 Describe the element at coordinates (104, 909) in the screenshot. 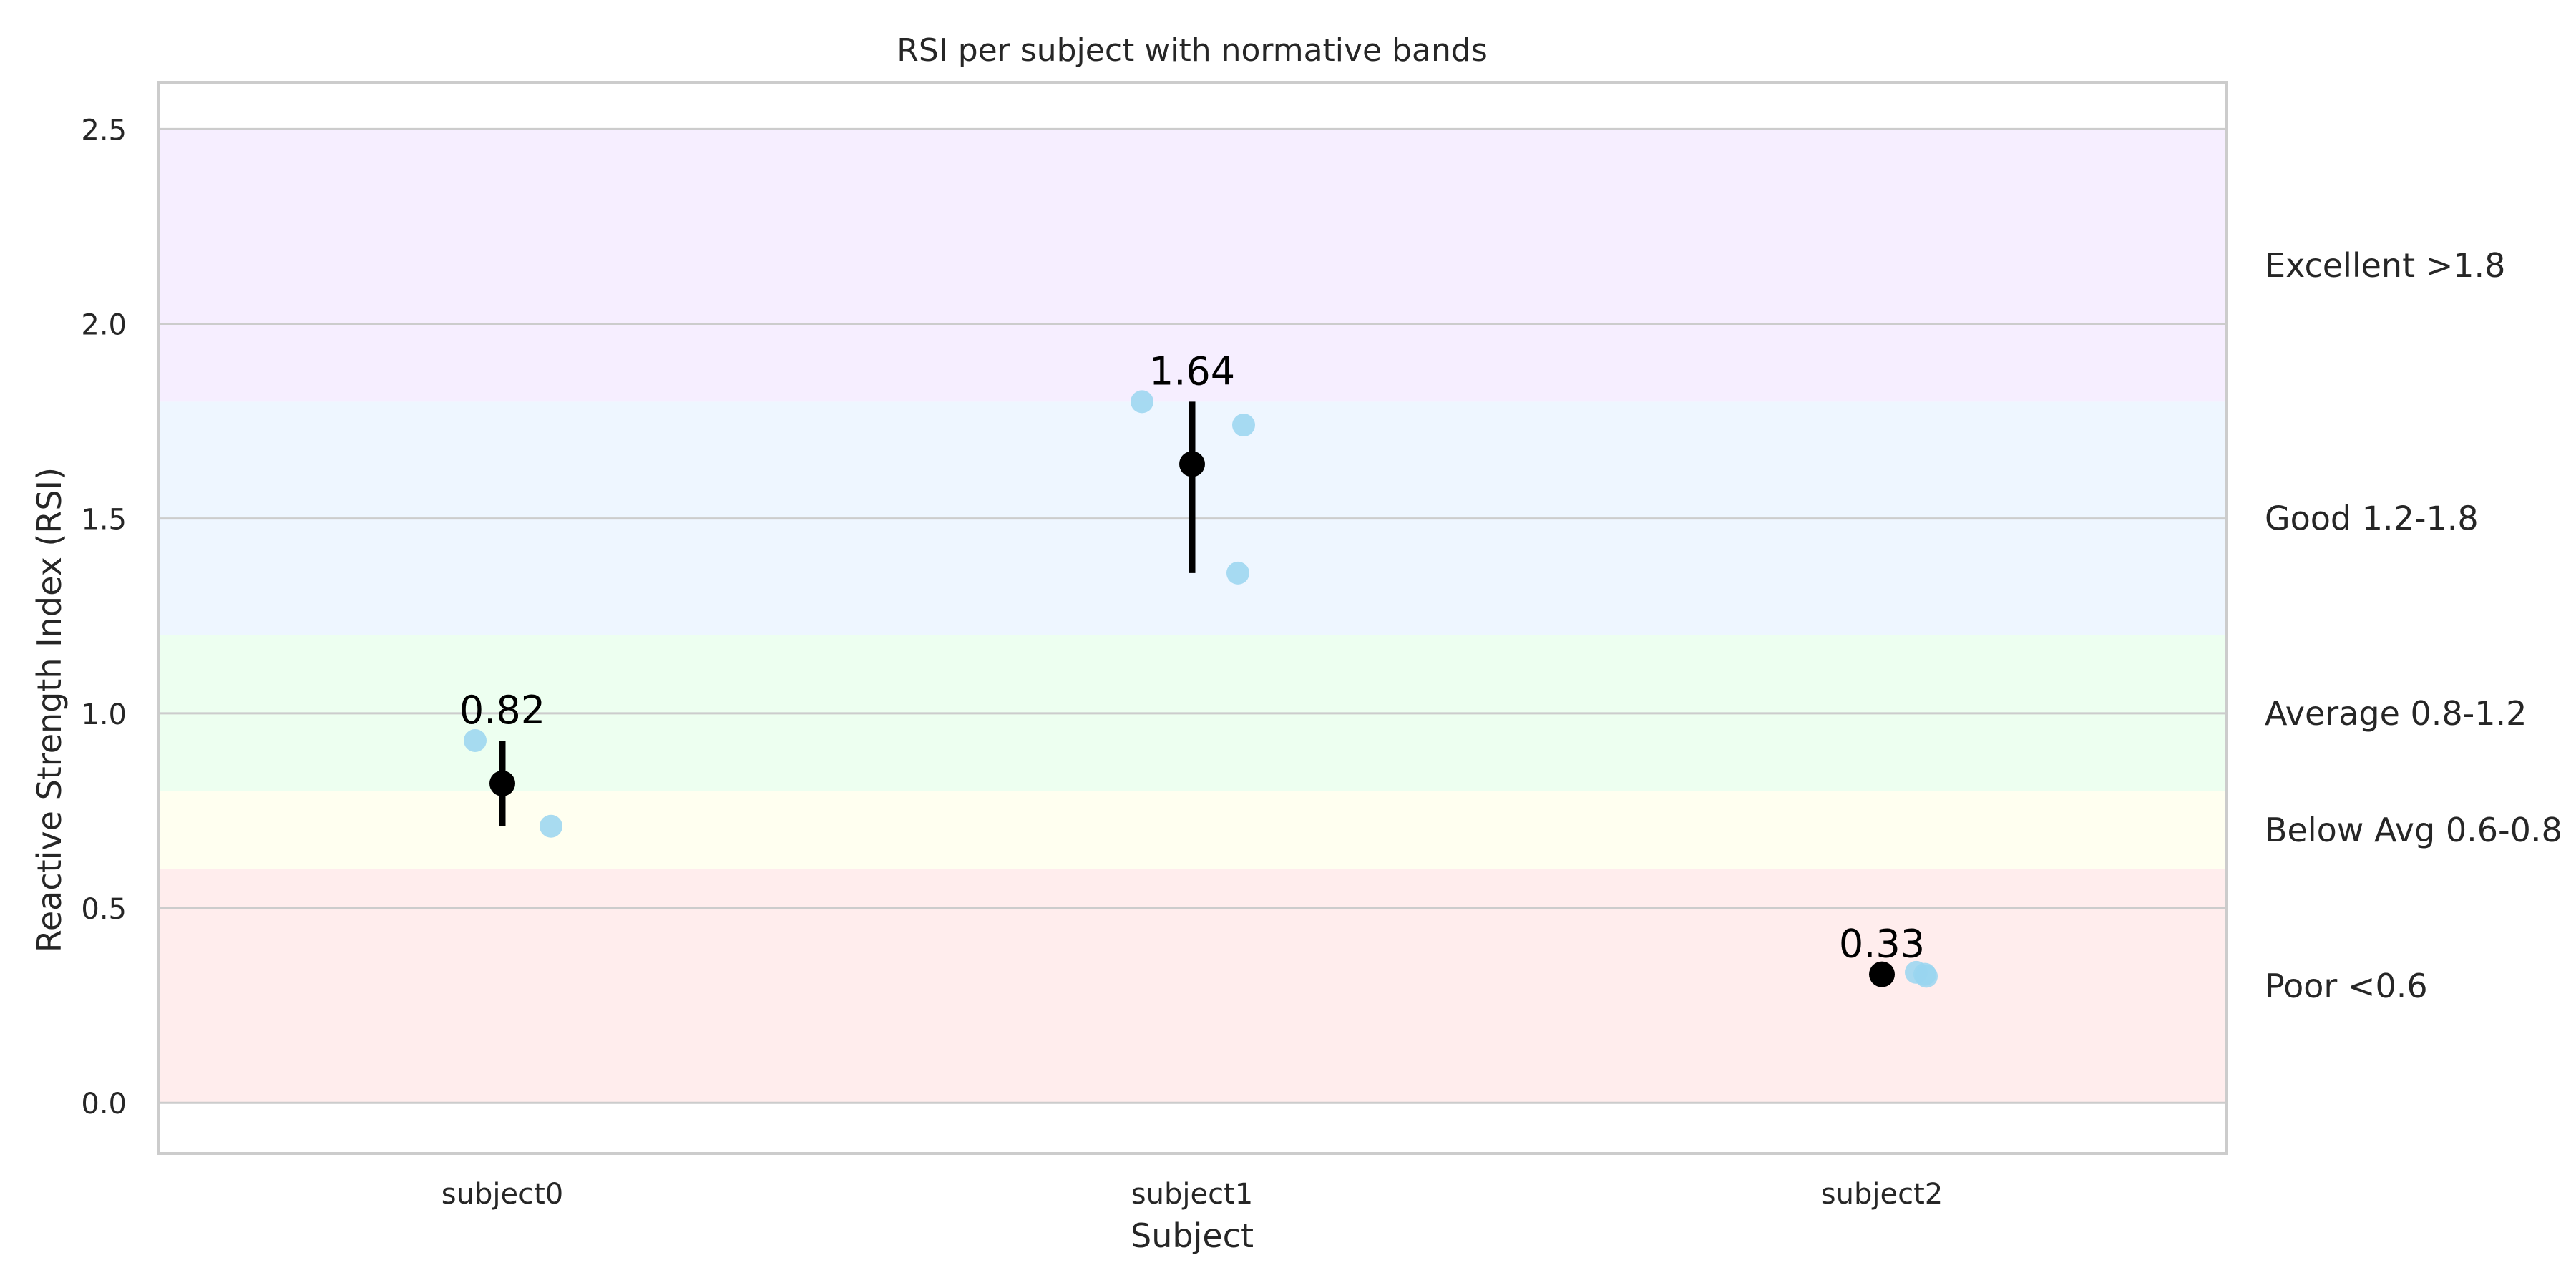

I see `y-tick-label-1: 0.5` at that location.